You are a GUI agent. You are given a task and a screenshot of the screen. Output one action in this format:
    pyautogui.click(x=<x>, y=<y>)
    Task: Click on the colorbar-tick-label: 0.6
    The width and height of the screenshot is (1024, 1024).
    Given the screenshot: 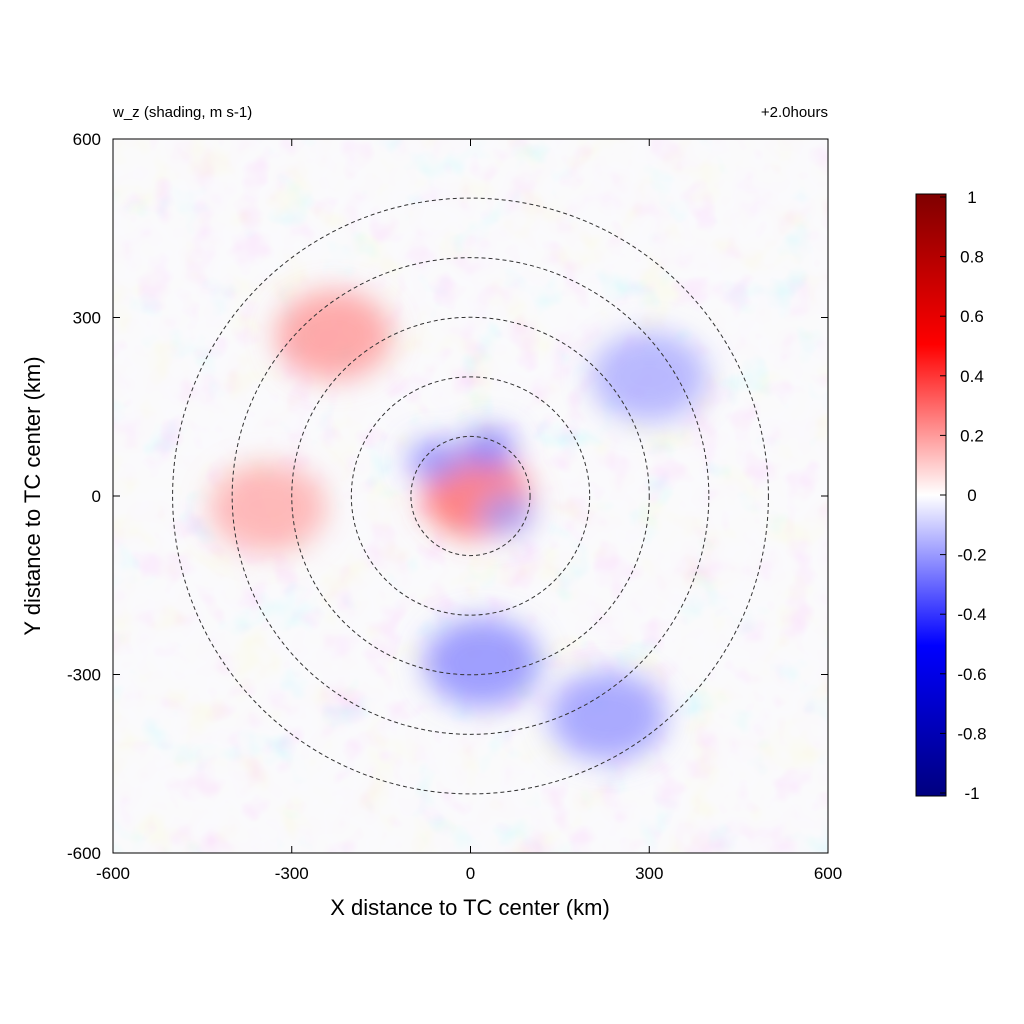 What is the action you would take?
    pyautogui.click(x=972, y=316)
    